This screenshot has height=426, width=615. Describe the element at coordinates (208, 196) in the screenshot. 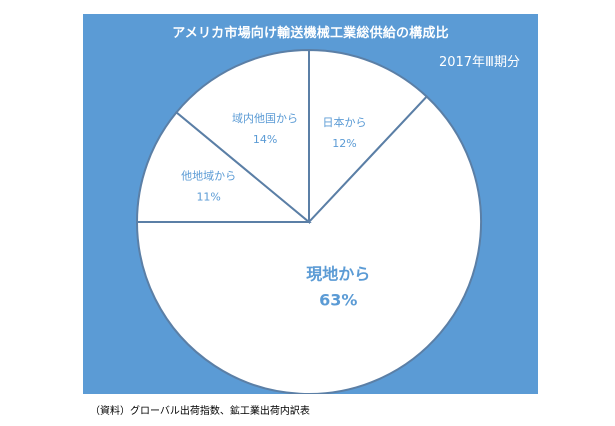

I see `slice-value-other-regions: 11%` at that location.